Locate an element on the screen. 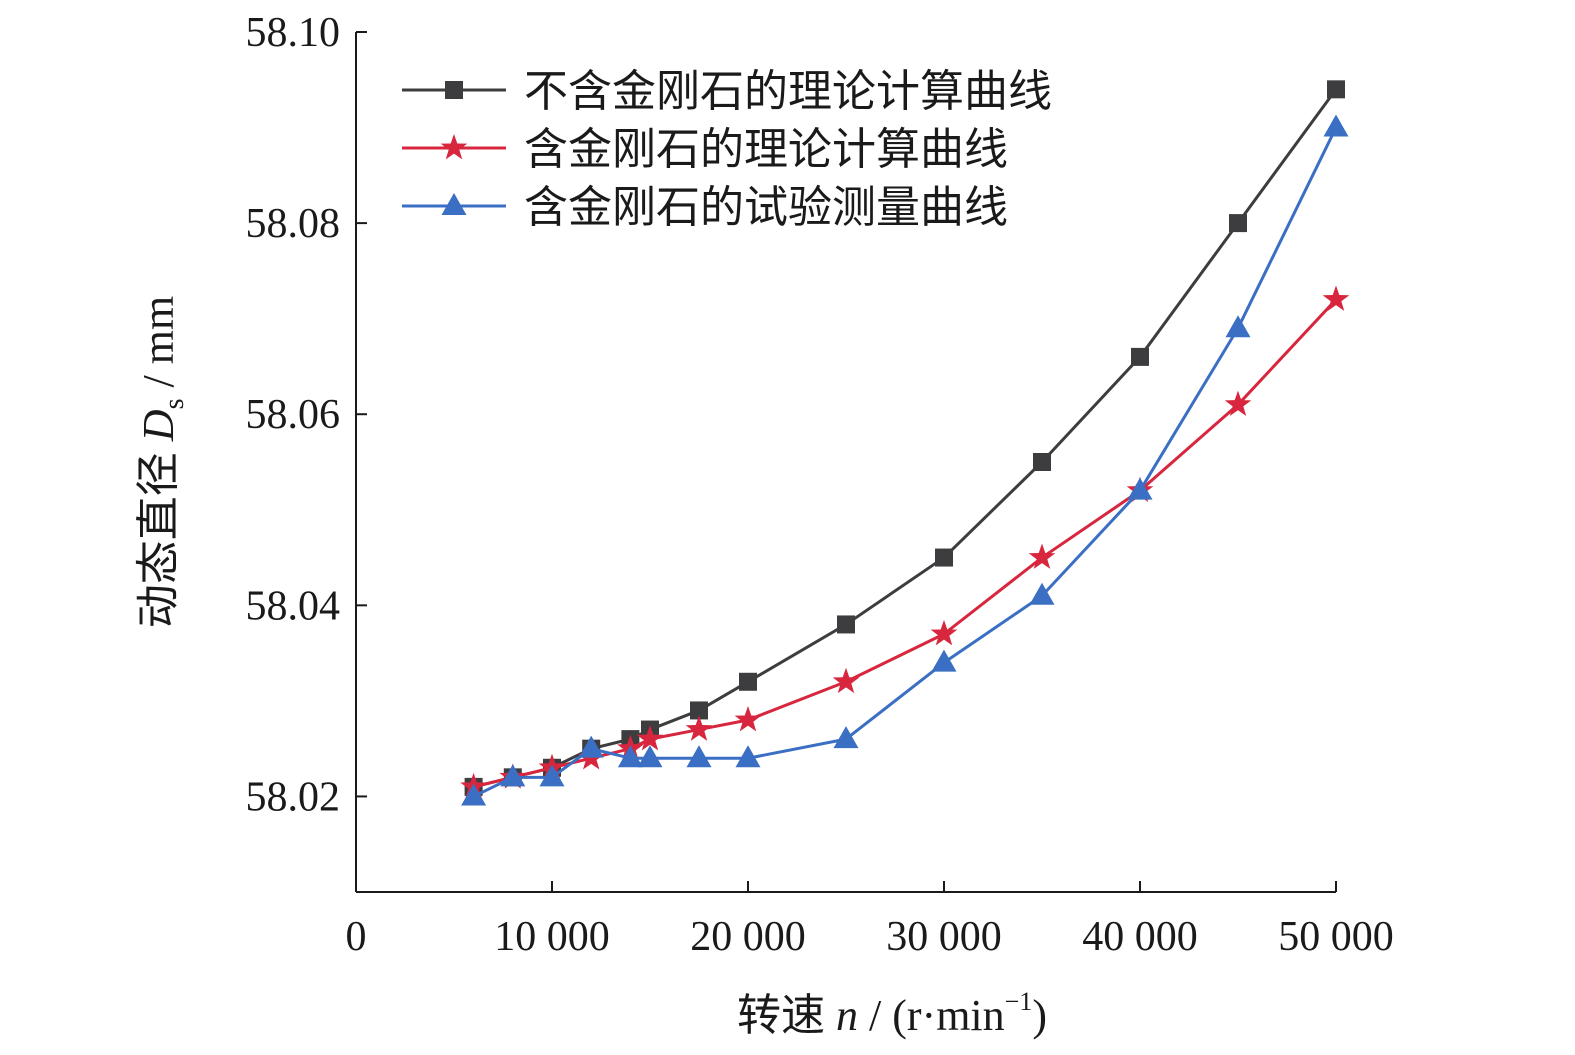  legend-item: 含金刚石的理论计算曲线 is located at coordinates (705, 149).